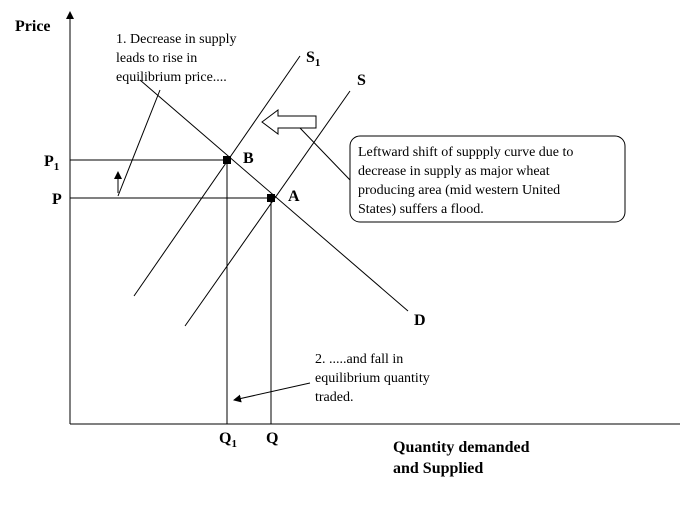  I want to click on note-text: equilibrium quantity, so click(372, 378).